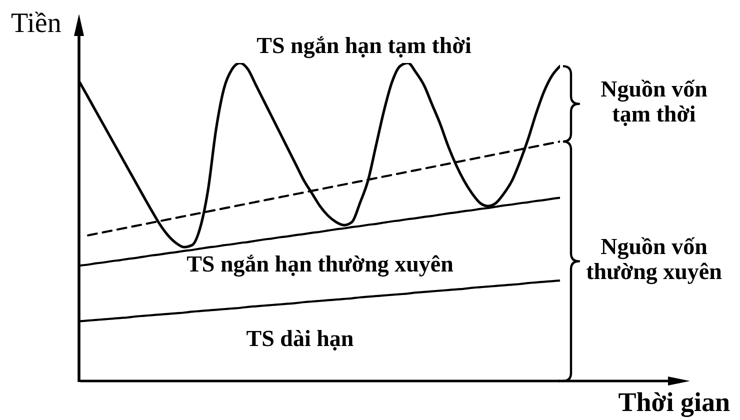 The image size is (740, 420). What do you see at coordinates (654, 101) in the screenshot?
I see `text: Nguồn vốn tạm thời` at bounding box center [654, 101].